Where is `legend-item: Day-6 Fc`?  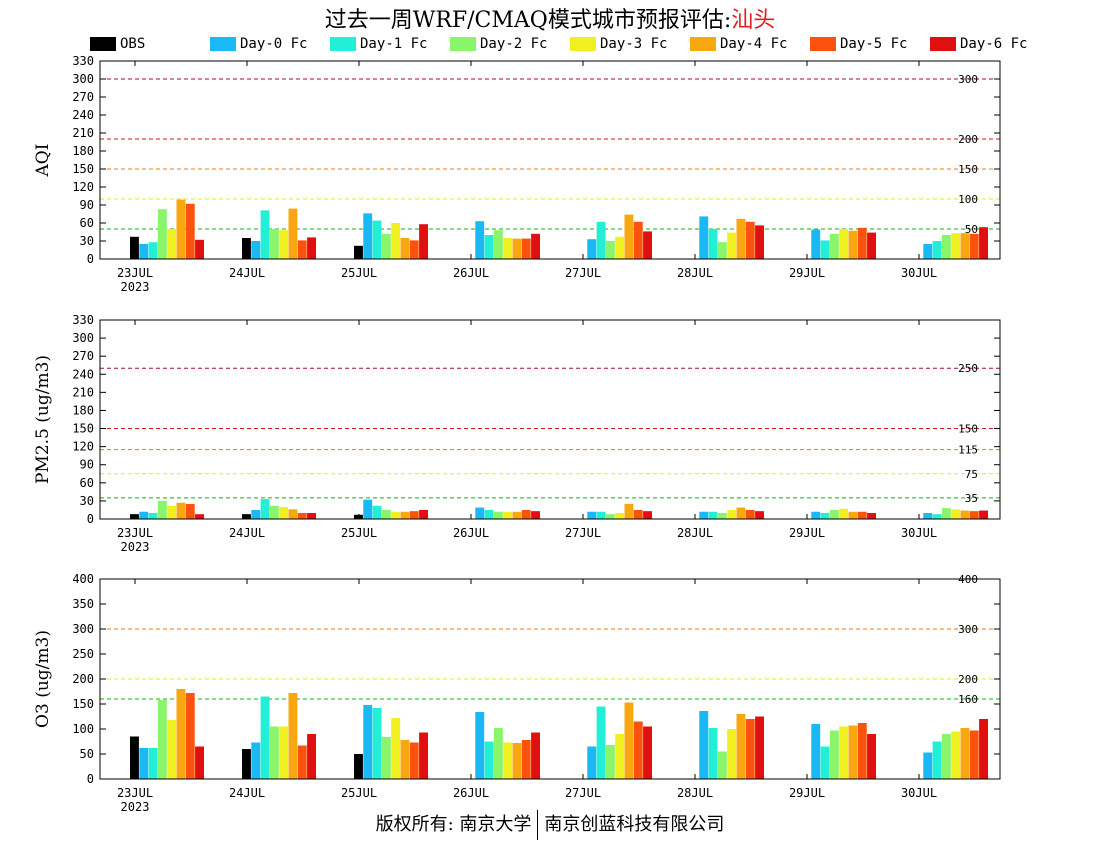
legend-item: Day-6 Fc is located at coordinates (978, 44).